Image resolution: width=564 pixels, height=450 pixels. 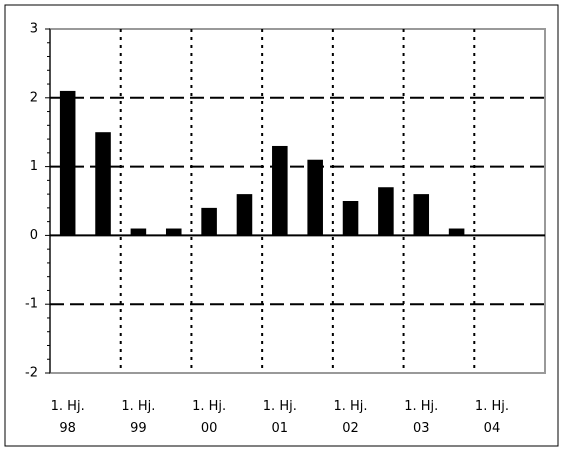 What do you see at coordinates (34, 166) in the screenshot?
I see `y-tick-label: 1` at bounding box center [34, 166].